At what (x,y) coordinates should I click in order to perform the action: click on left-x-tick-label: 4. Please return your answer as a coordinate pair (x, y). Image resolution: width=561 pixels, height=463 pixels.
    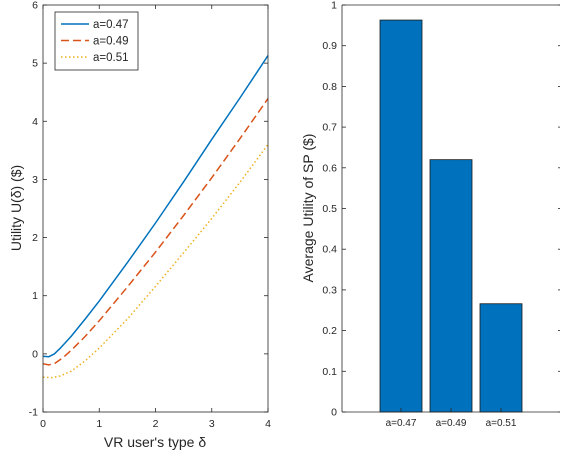
    Looking at the image, I should click on (268, 424).